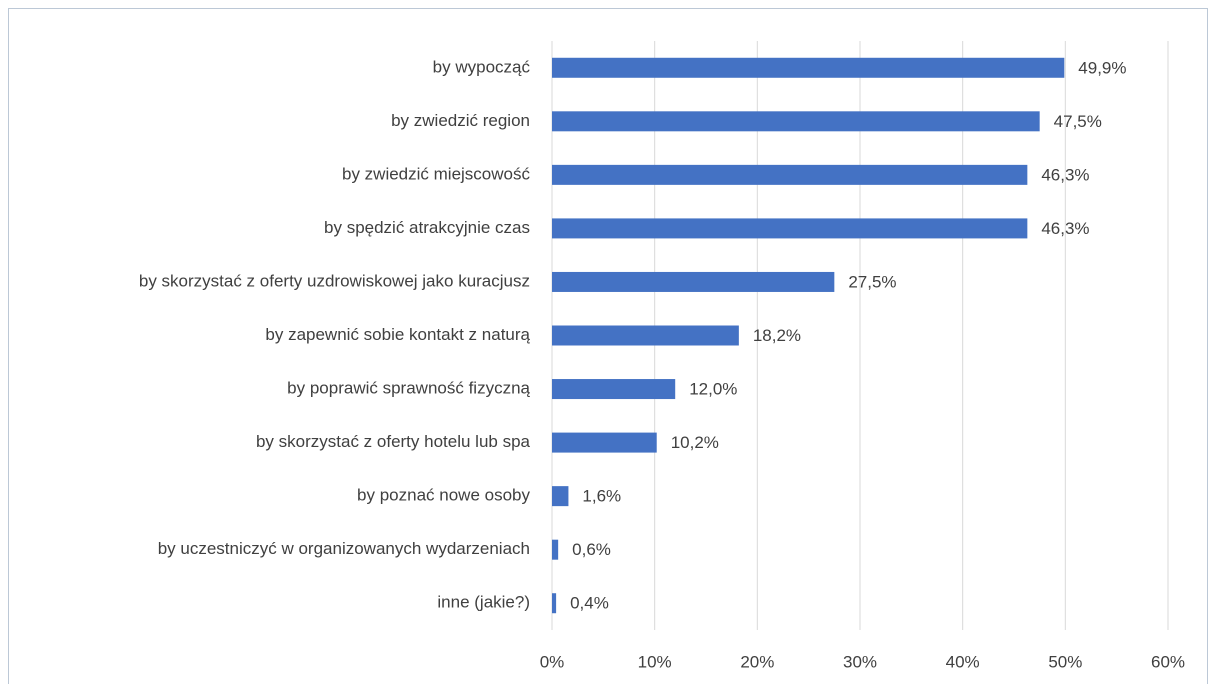 The width and height of the screenshot is (1208, 684). I want to click on x-tick-label: 0%, so click(552, 661).